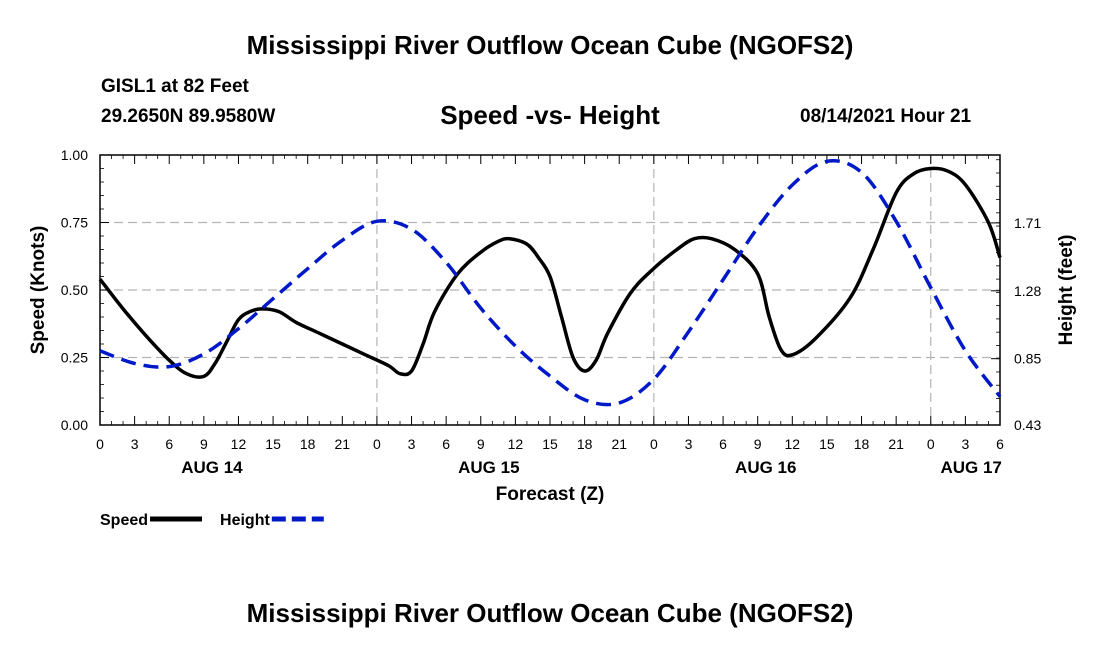 The image size is (1100, 650). I want to click on y2-tick-label: 0.43, so click(1027, 425).